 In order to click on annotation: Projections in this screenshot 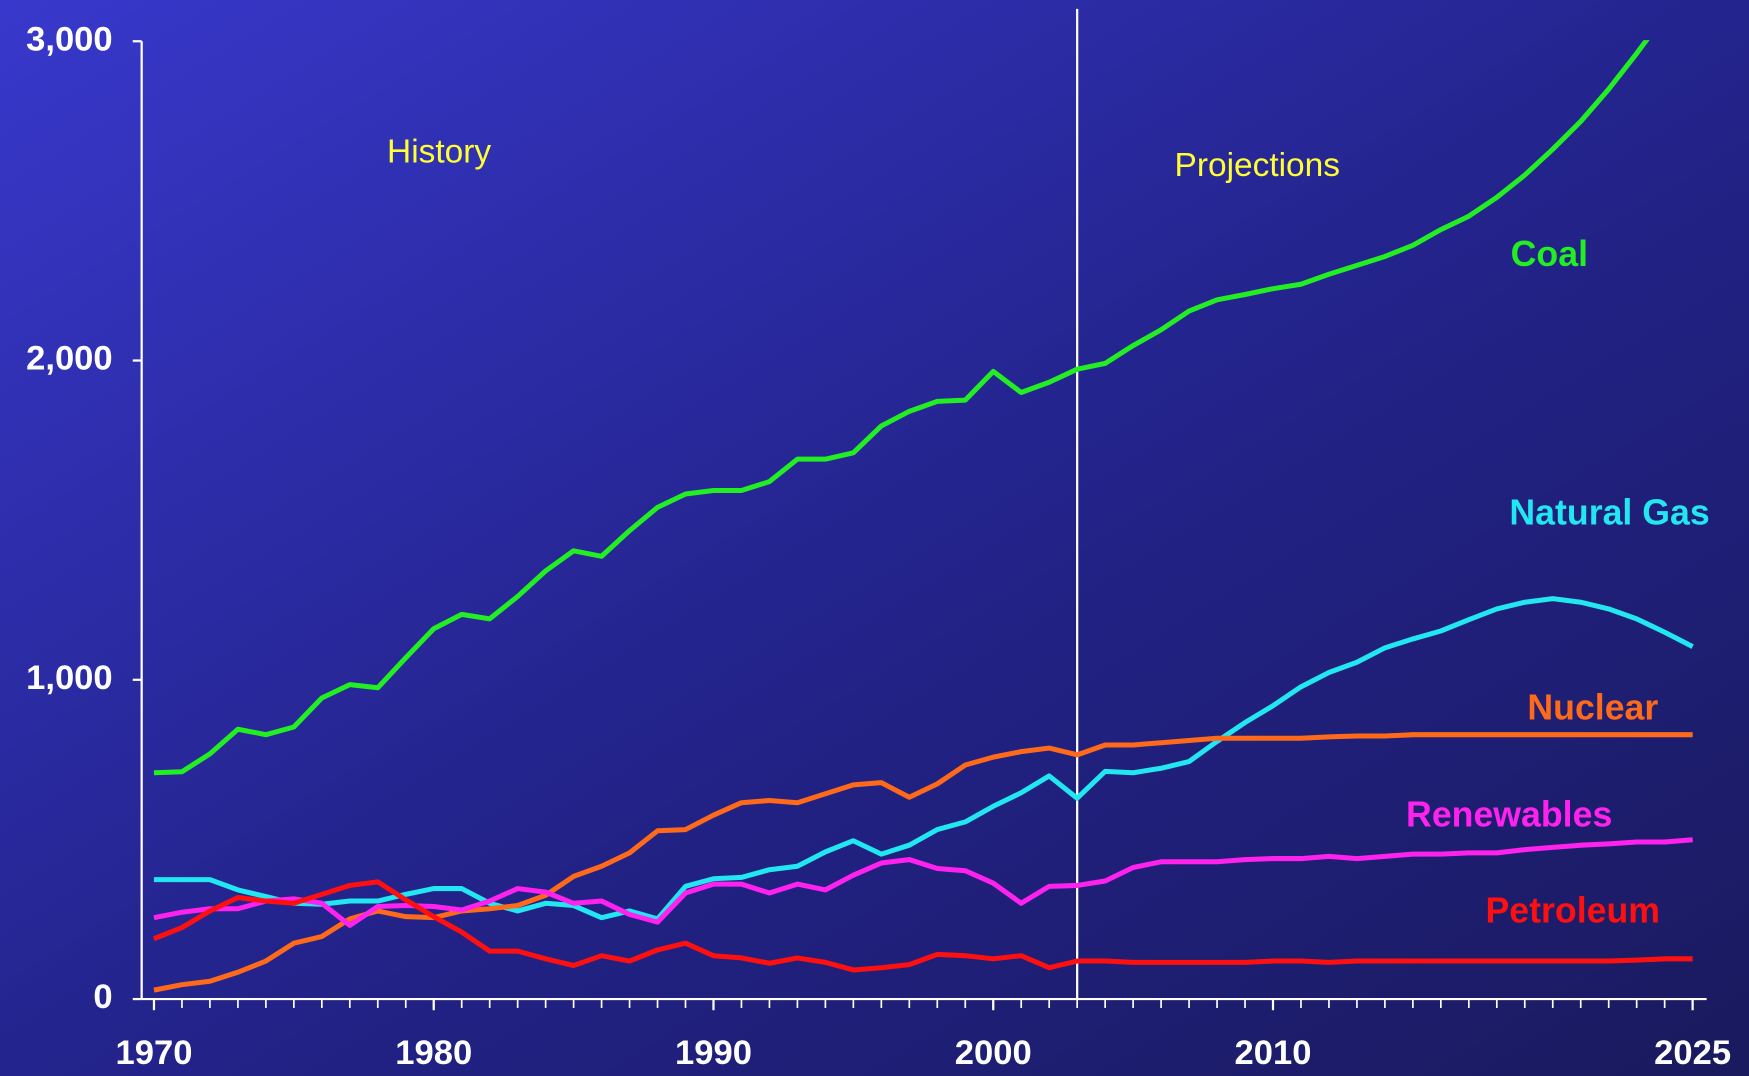, I will do `click(1257, 165)`.